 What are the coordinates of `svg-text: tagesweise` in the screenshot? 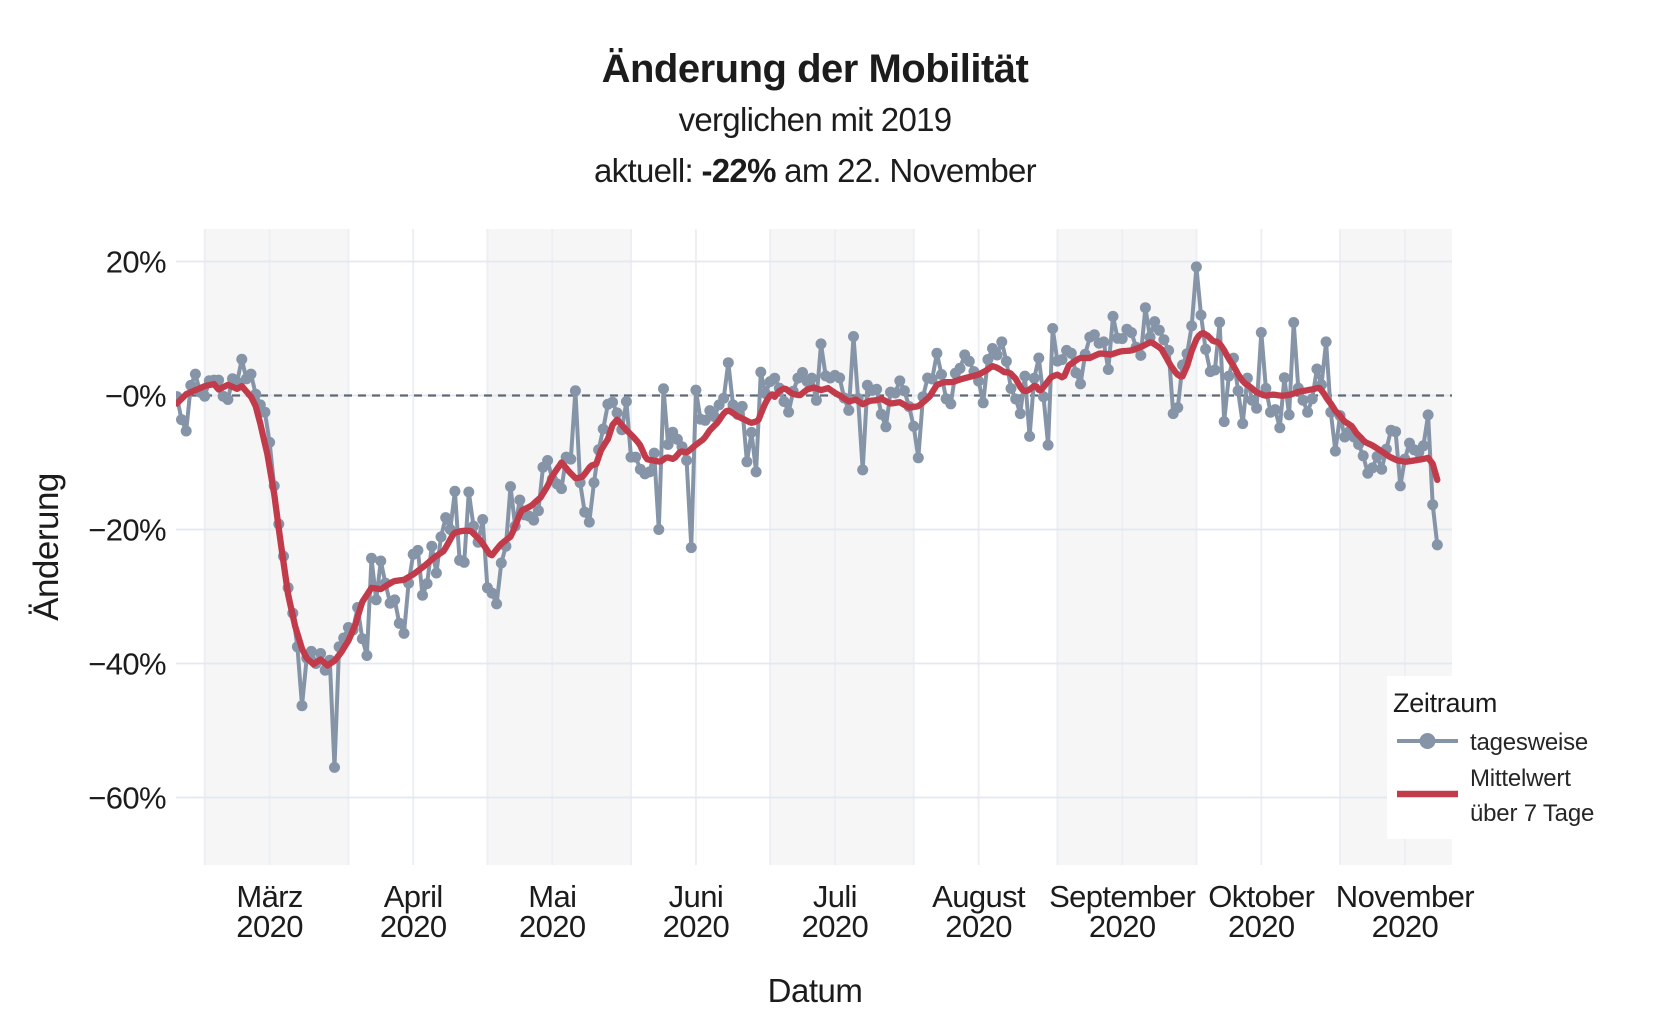 It's located at (1529, 742).